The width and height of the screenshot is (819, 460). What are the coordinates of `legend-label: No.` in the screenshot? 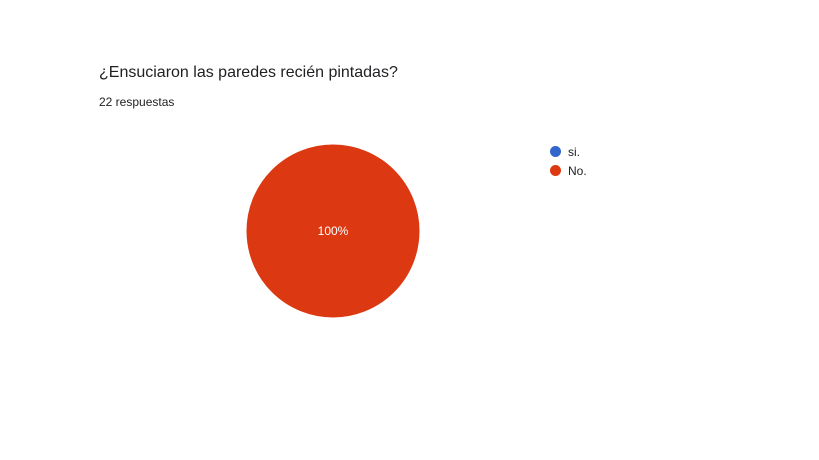 It's located at (577, 170).